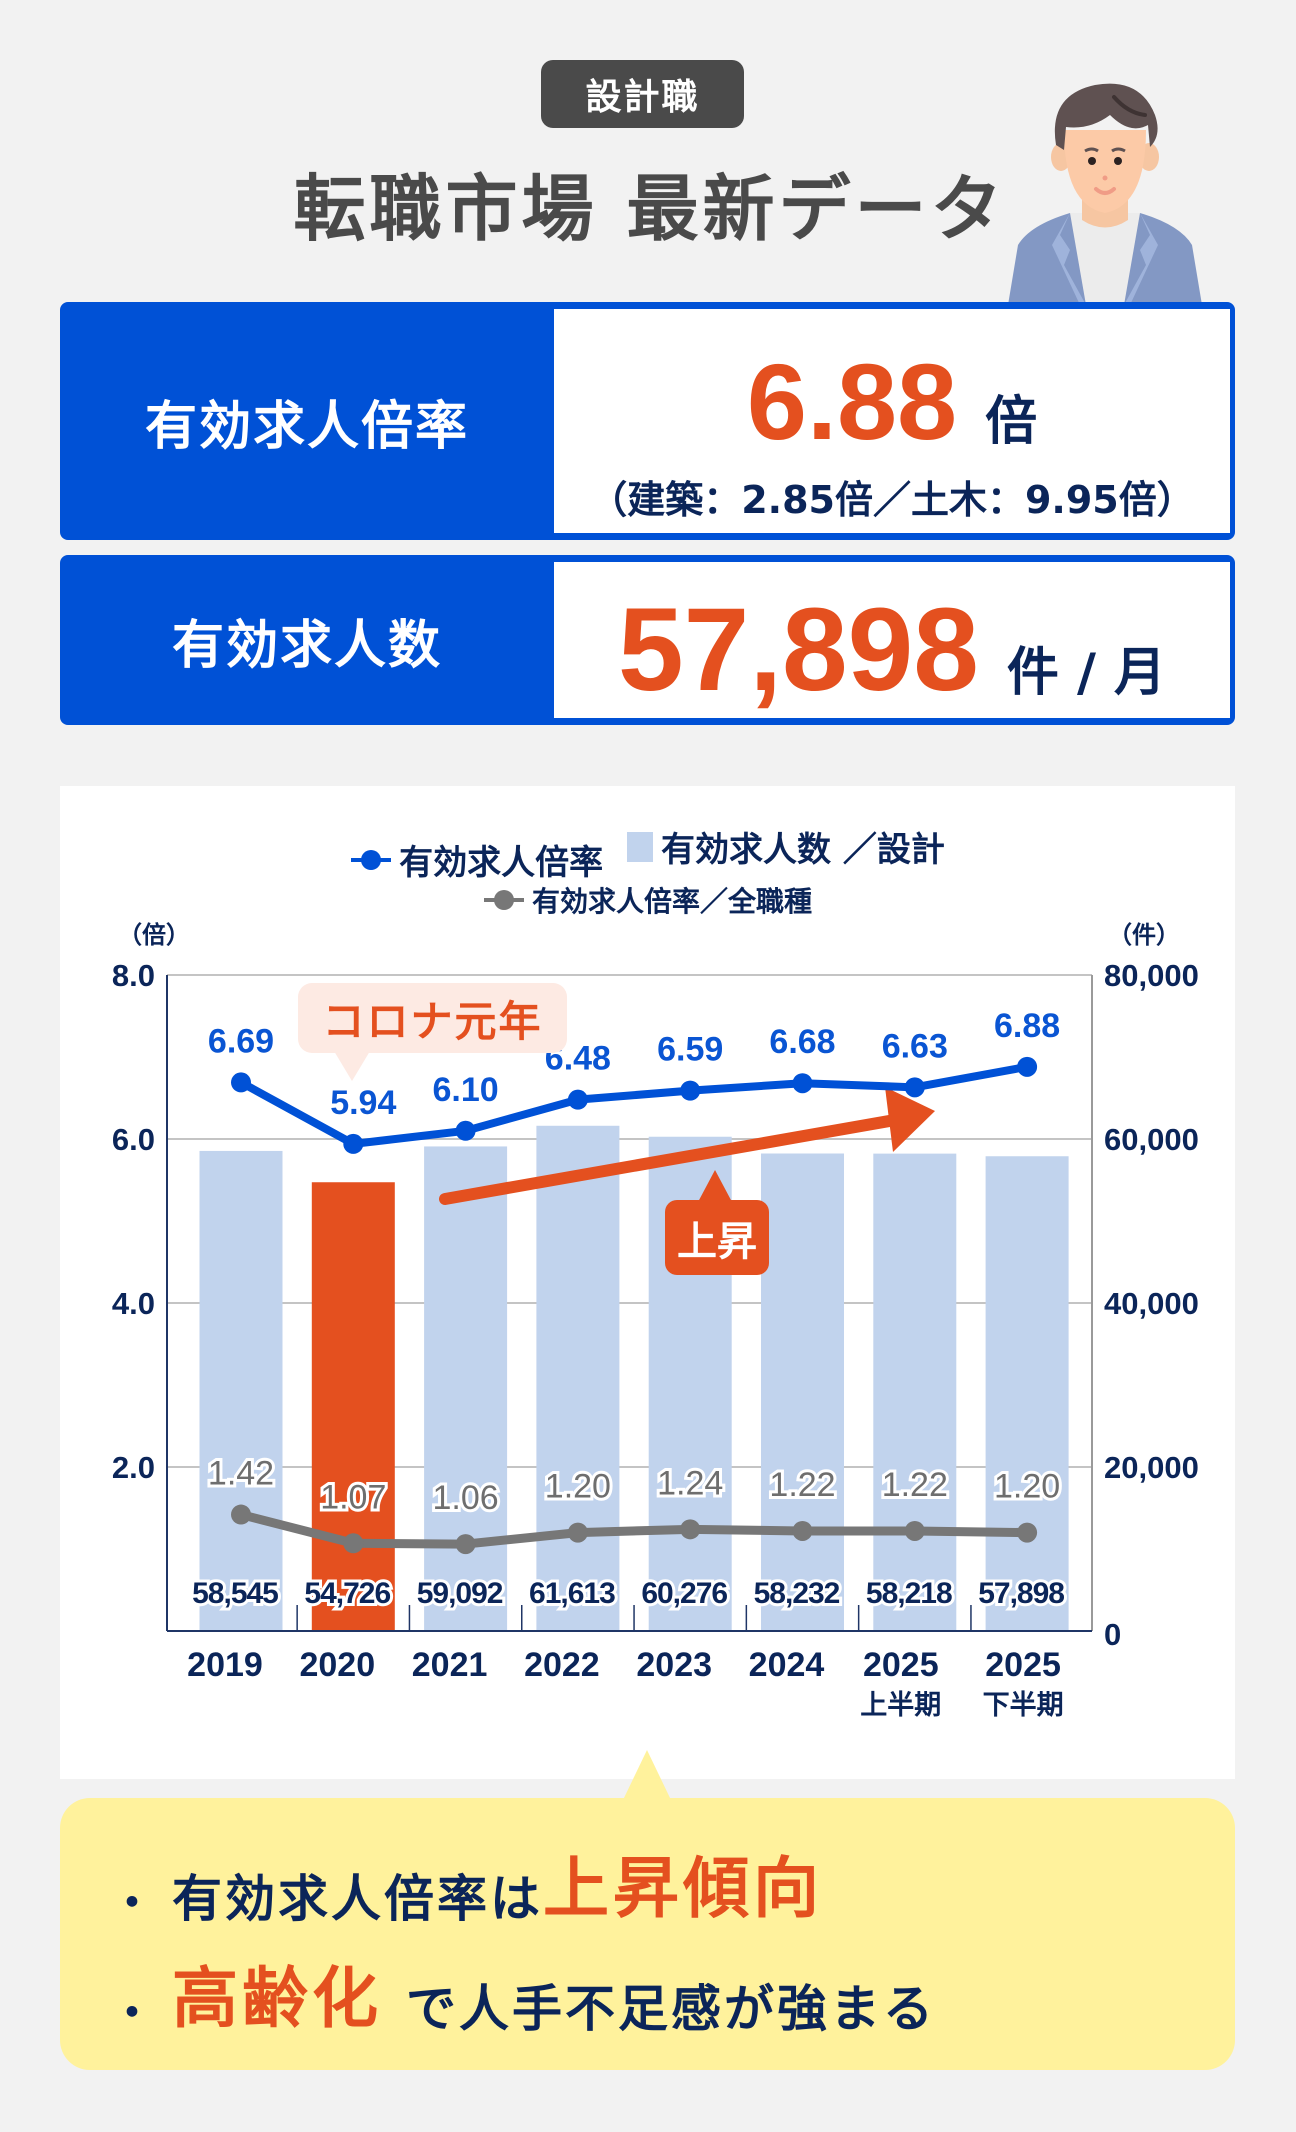 The image size is (1296, 2132). What do you see at coordinates (797, 1593) in the screenshot?
I see `svg-text: 58,232` at bounding box center [797, 1593].